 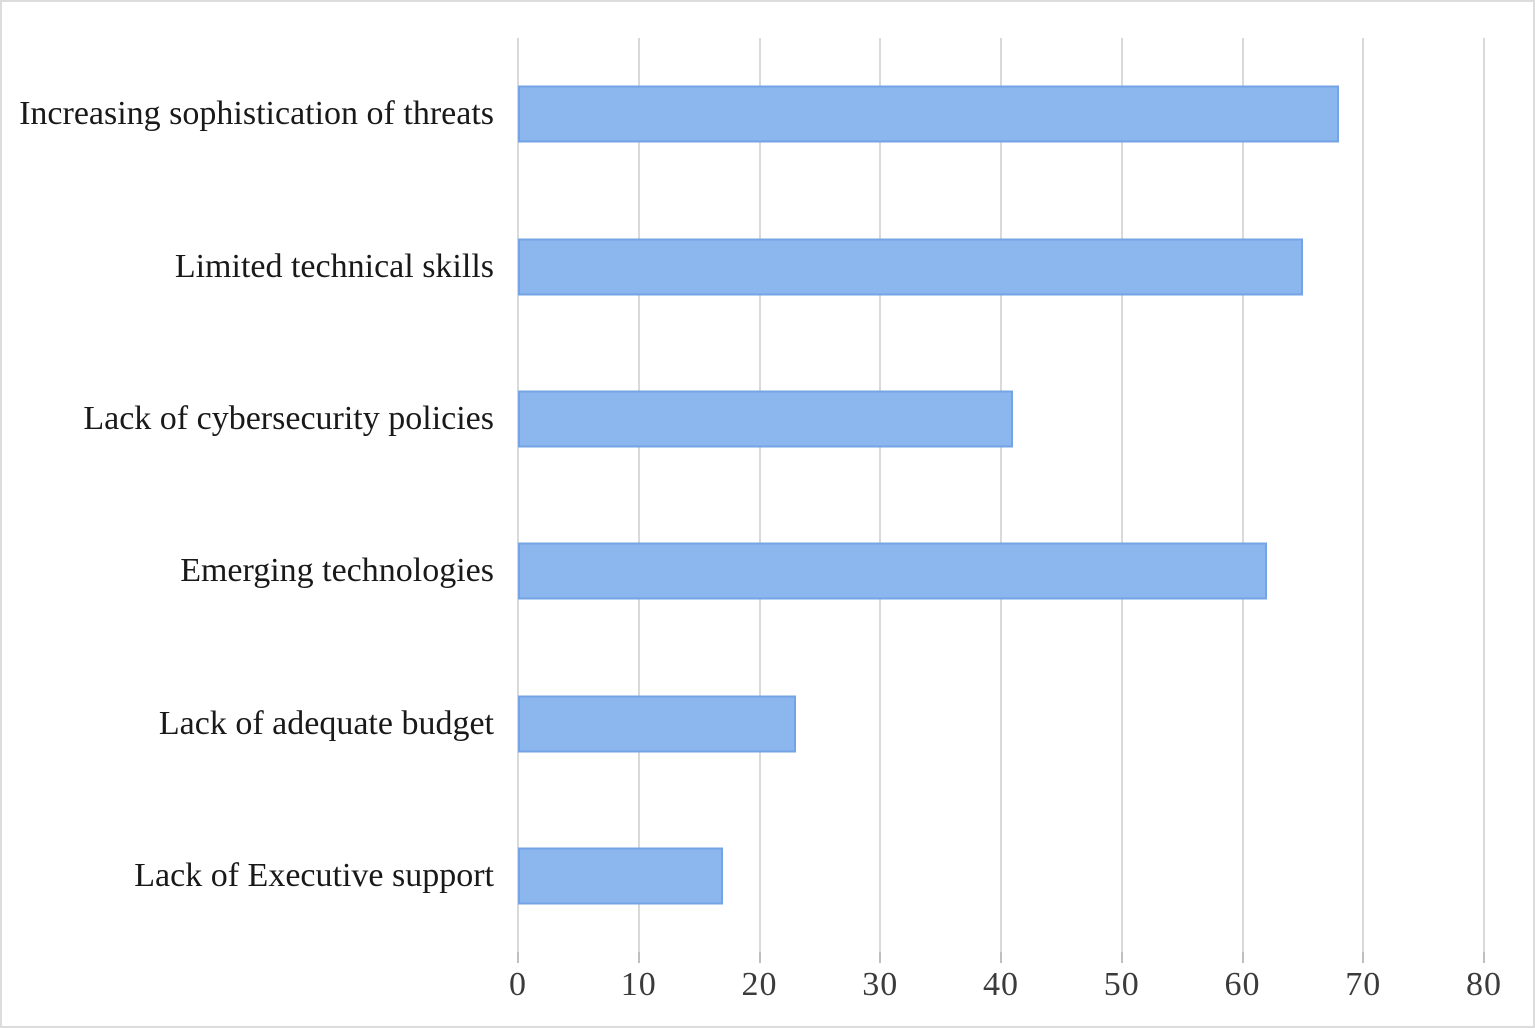 What do you see at coordinates (337, 571) in the screenshot?
I see `category-label: Emerging technologies` at bounding box center [337, 571].